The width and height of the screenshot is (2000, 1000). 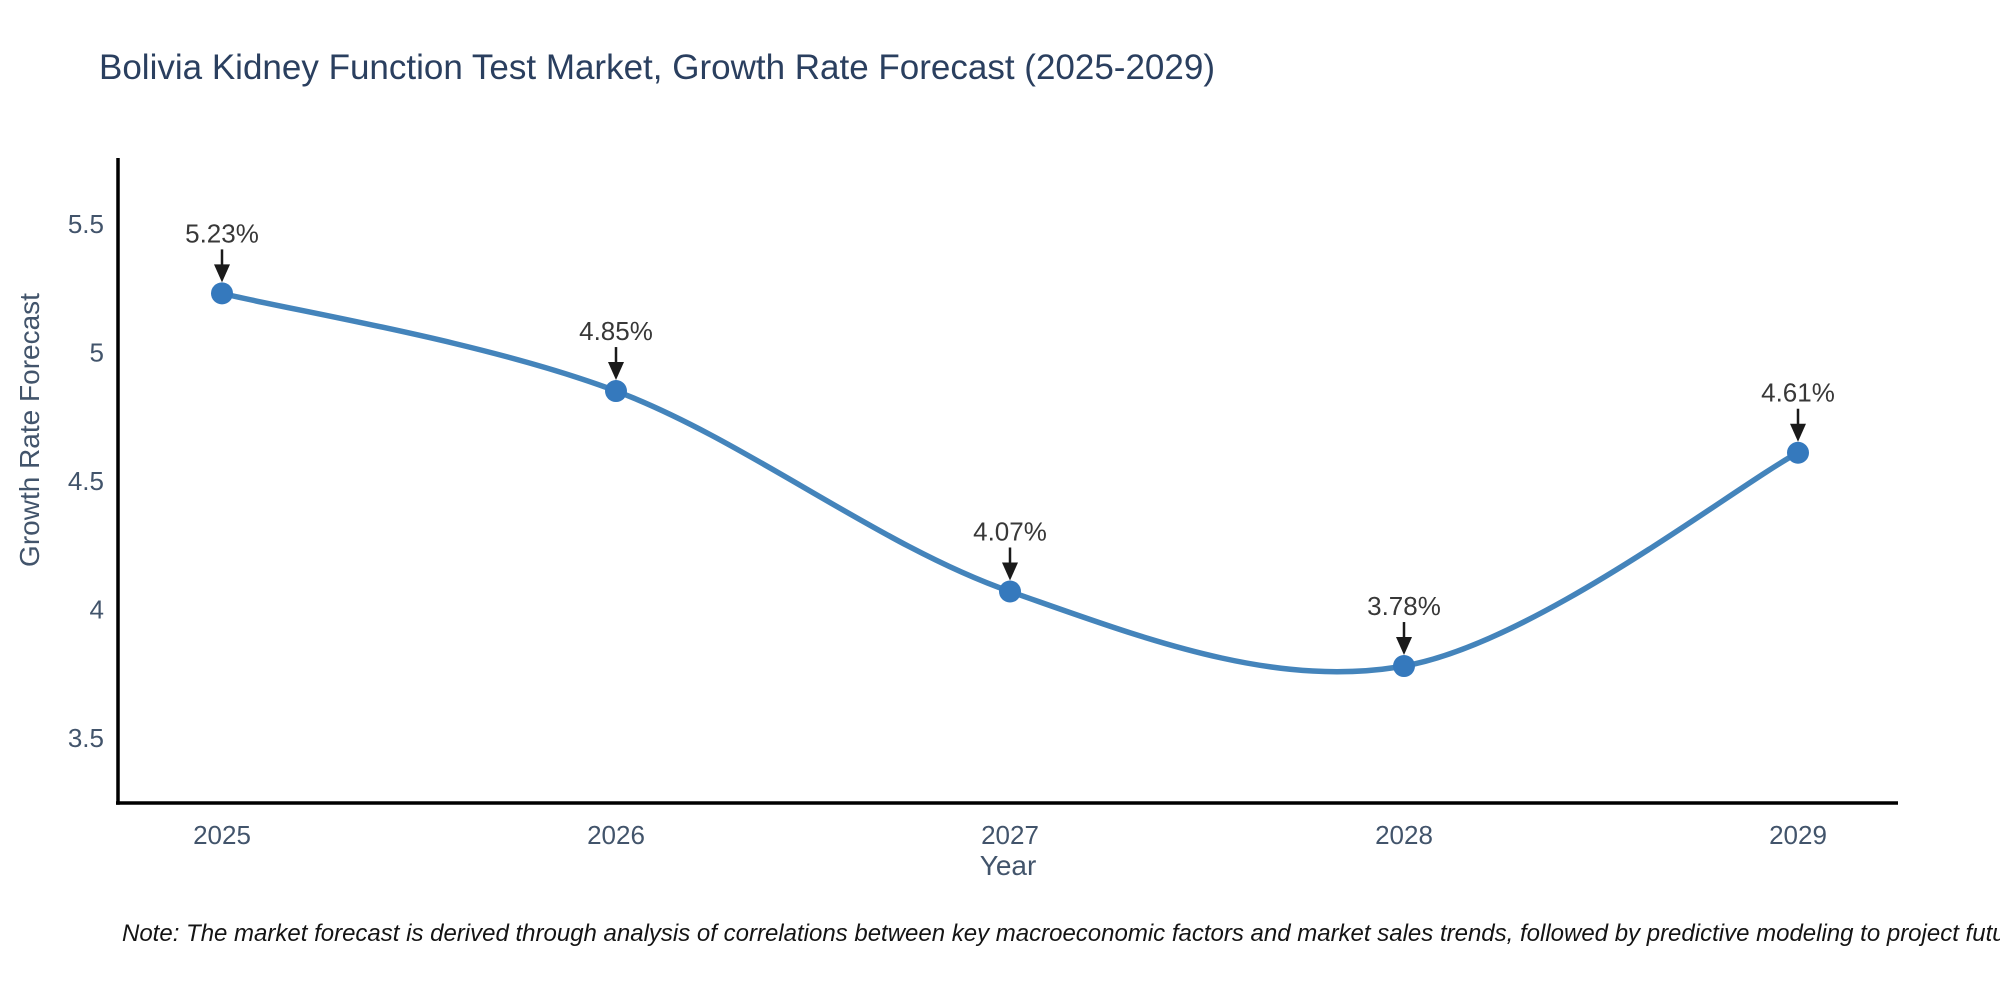 I want to click on x-tick-label: 2026, so click(x=616, y=835).